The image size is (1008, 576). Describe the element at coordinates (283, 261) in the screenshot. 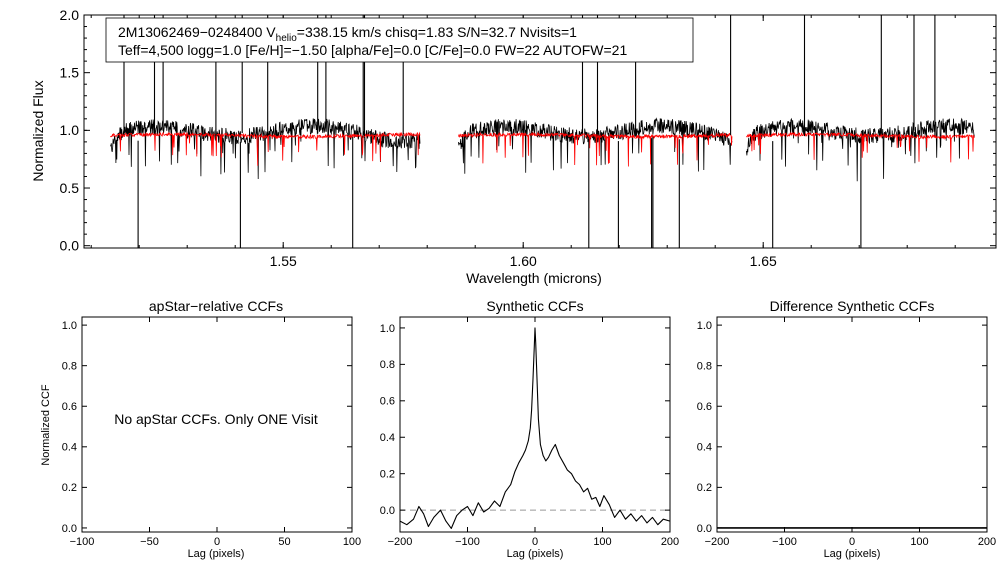

I see `spectrum-xtick-label: 1.55` at that location.